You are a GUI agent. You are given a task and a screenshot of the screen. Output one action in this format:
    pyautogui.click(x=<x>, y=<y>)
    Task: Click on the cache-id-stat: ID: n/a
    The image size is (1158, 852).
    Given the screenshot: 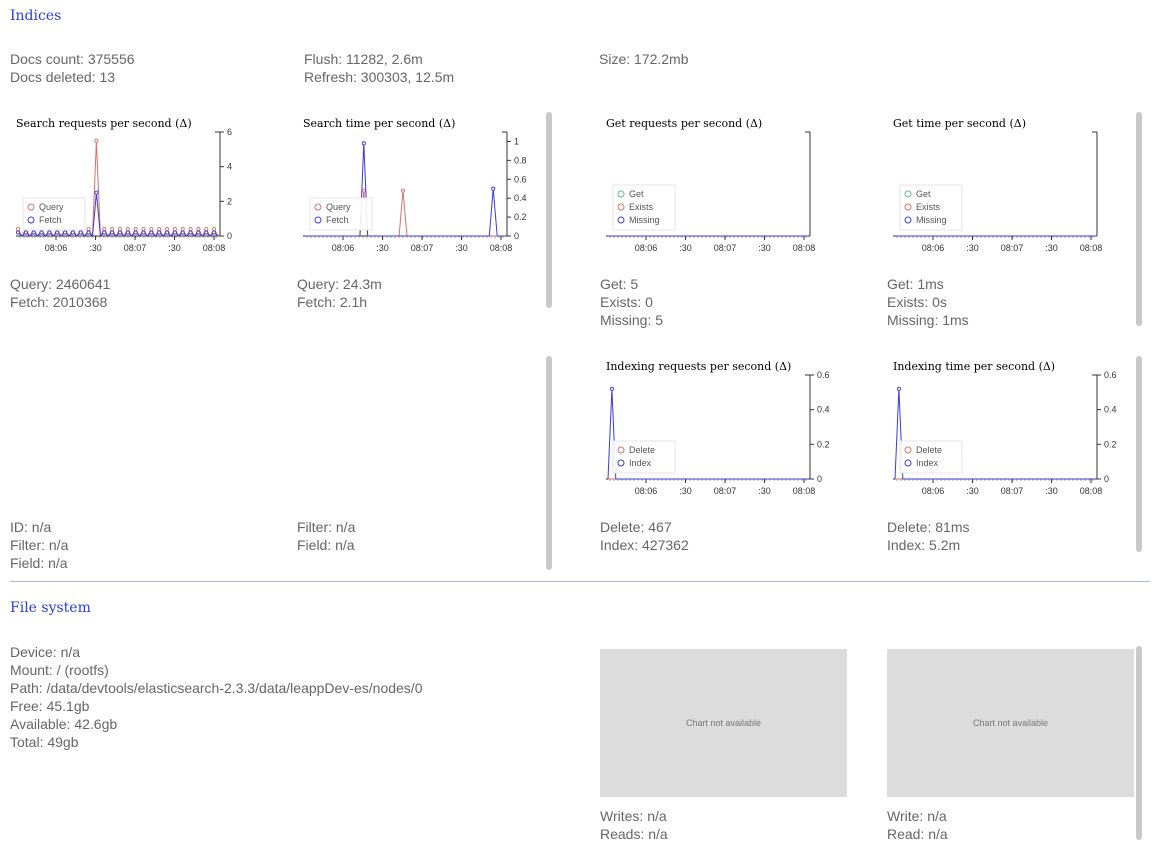 What is the action you would take?
    pyautogui.click(x=31, y=527)
    